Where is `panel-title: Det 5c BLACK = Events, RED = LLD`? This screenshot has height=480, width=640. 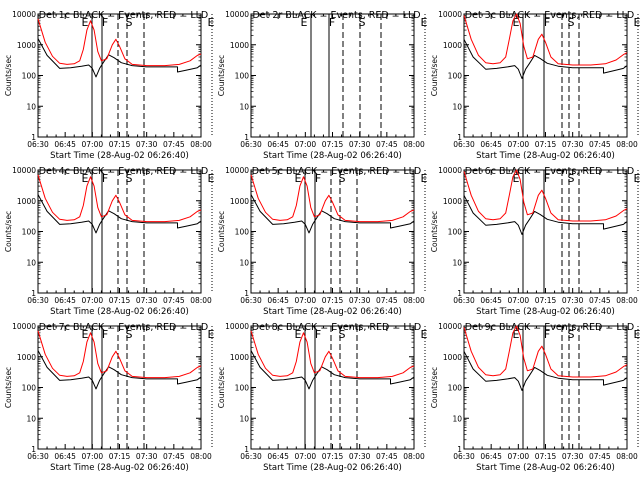
panel-title: Det 5c BLACK = Events, RED = LLD is located at coordinates (336, 171).